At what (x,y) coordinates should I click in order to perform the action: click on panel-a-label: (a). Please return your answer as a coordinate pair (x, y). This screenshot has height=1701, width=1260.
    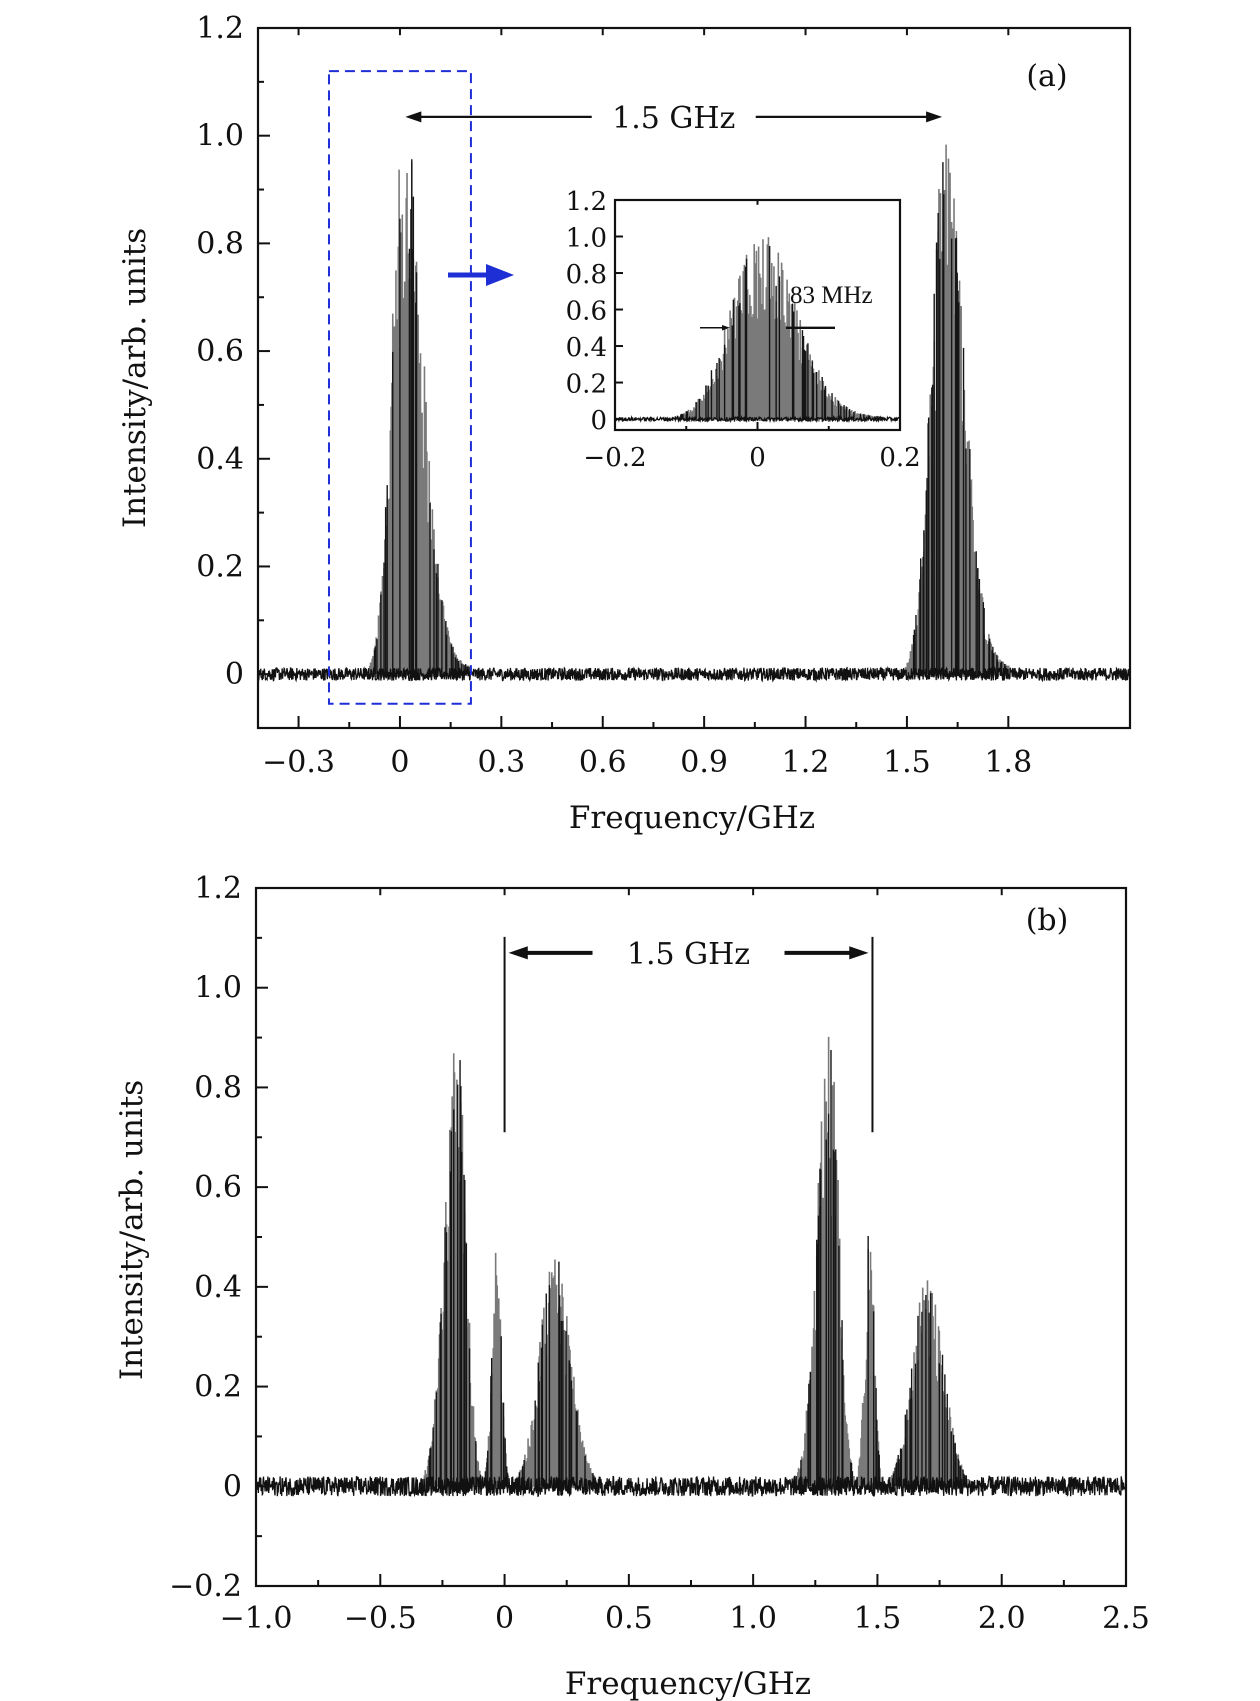
    Looking at the image, I should click on (1046, 76).